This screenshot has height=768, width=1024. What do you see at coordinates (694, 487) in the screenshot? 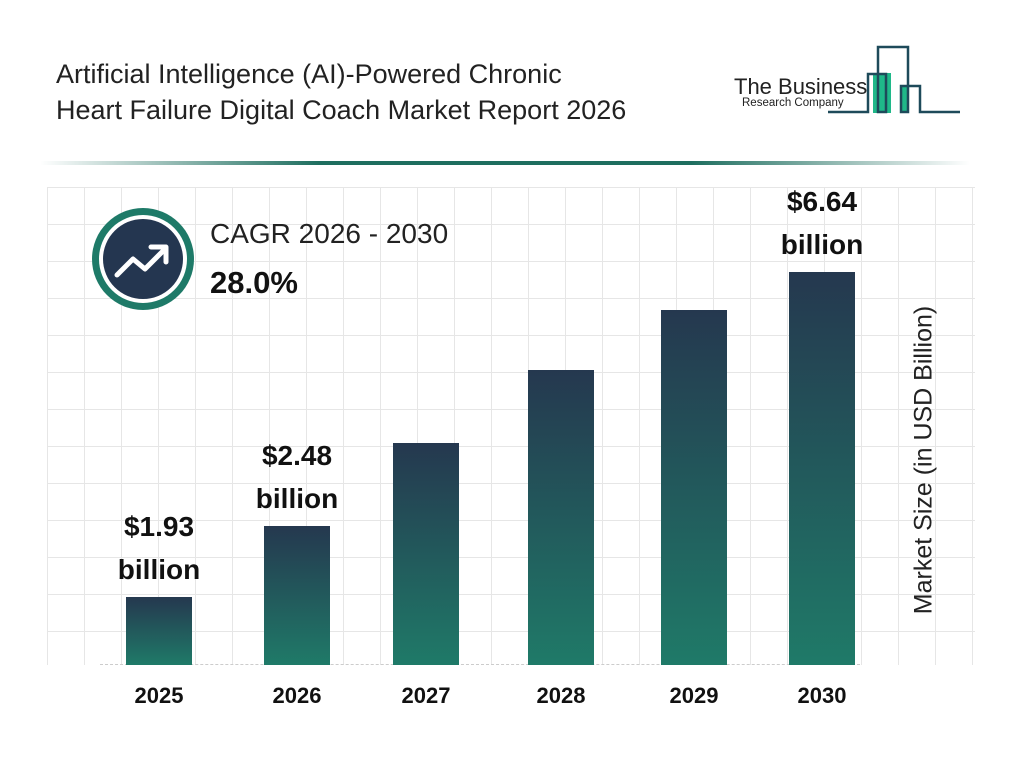
I see `bar-2029` at bounding box center [694, 487].